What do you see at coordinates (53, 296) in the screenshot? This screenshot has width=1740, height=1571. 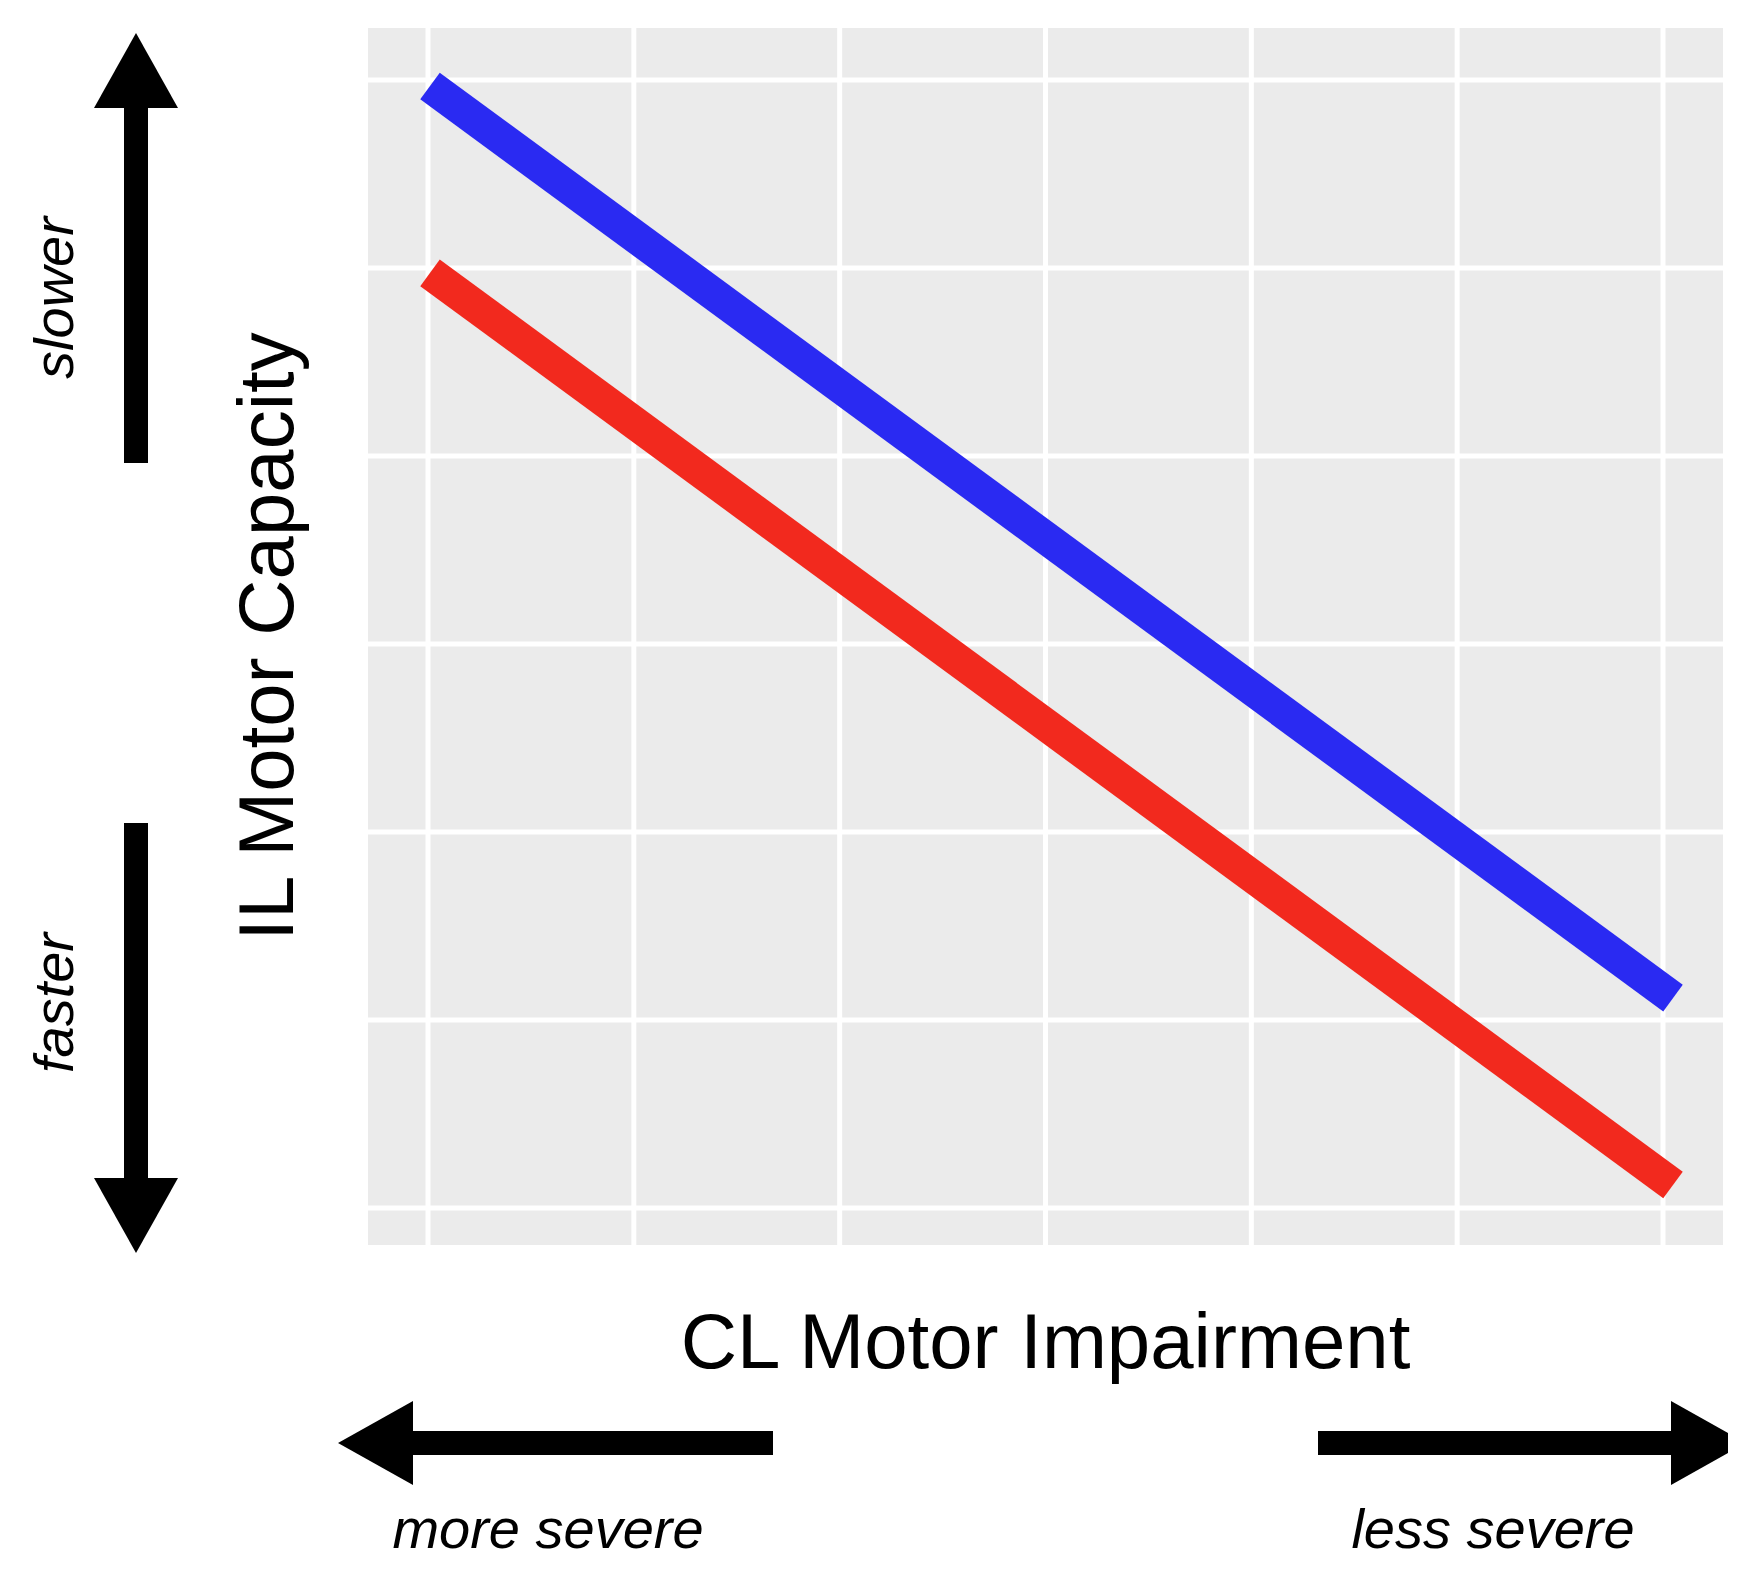 I see `annotation: slower` at bounding box center [53, 296].